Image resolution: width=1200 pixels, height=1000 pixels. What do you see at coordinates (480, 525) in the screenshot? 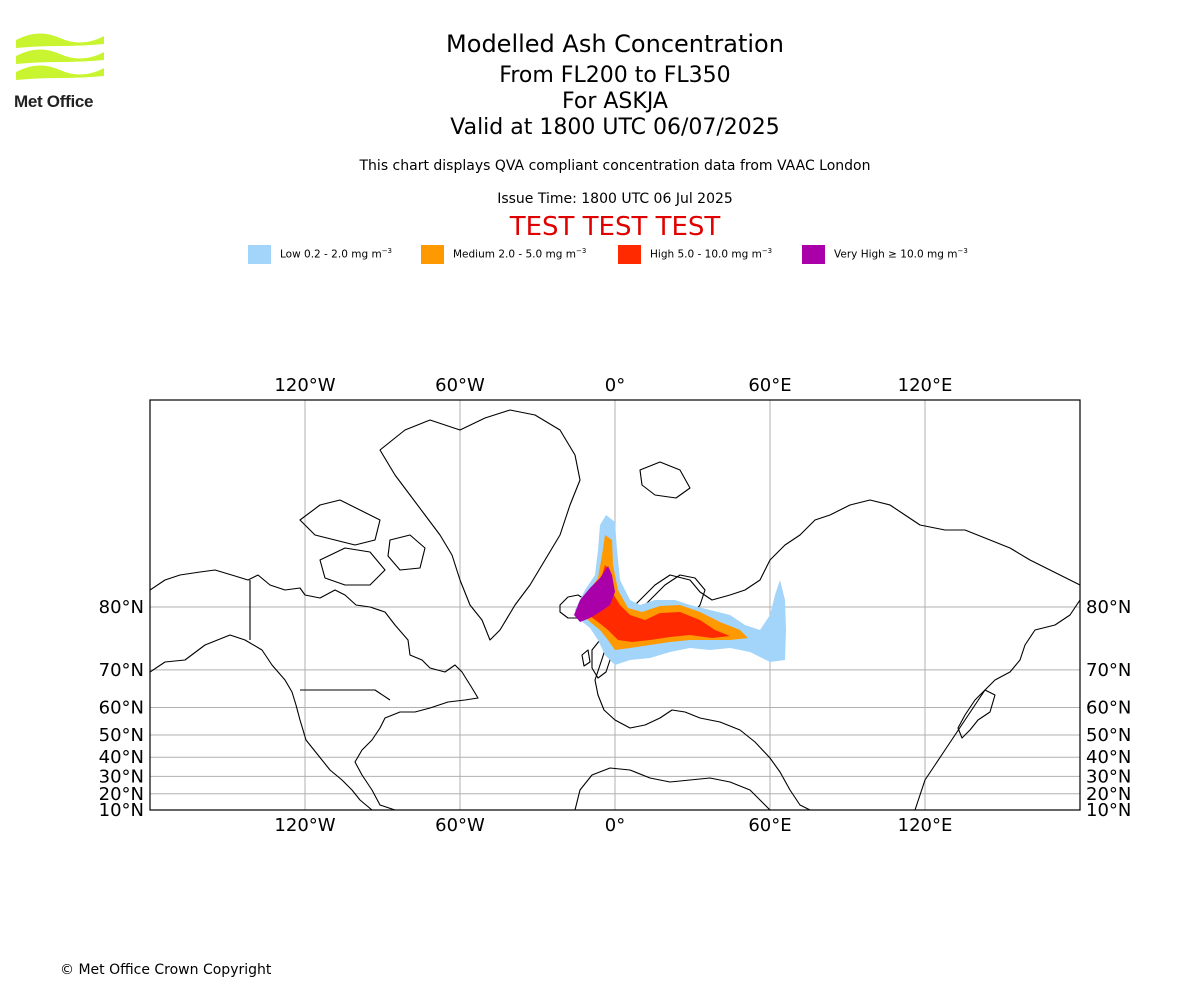
I see `greenland-coastline` at bounding box center [480, 525].